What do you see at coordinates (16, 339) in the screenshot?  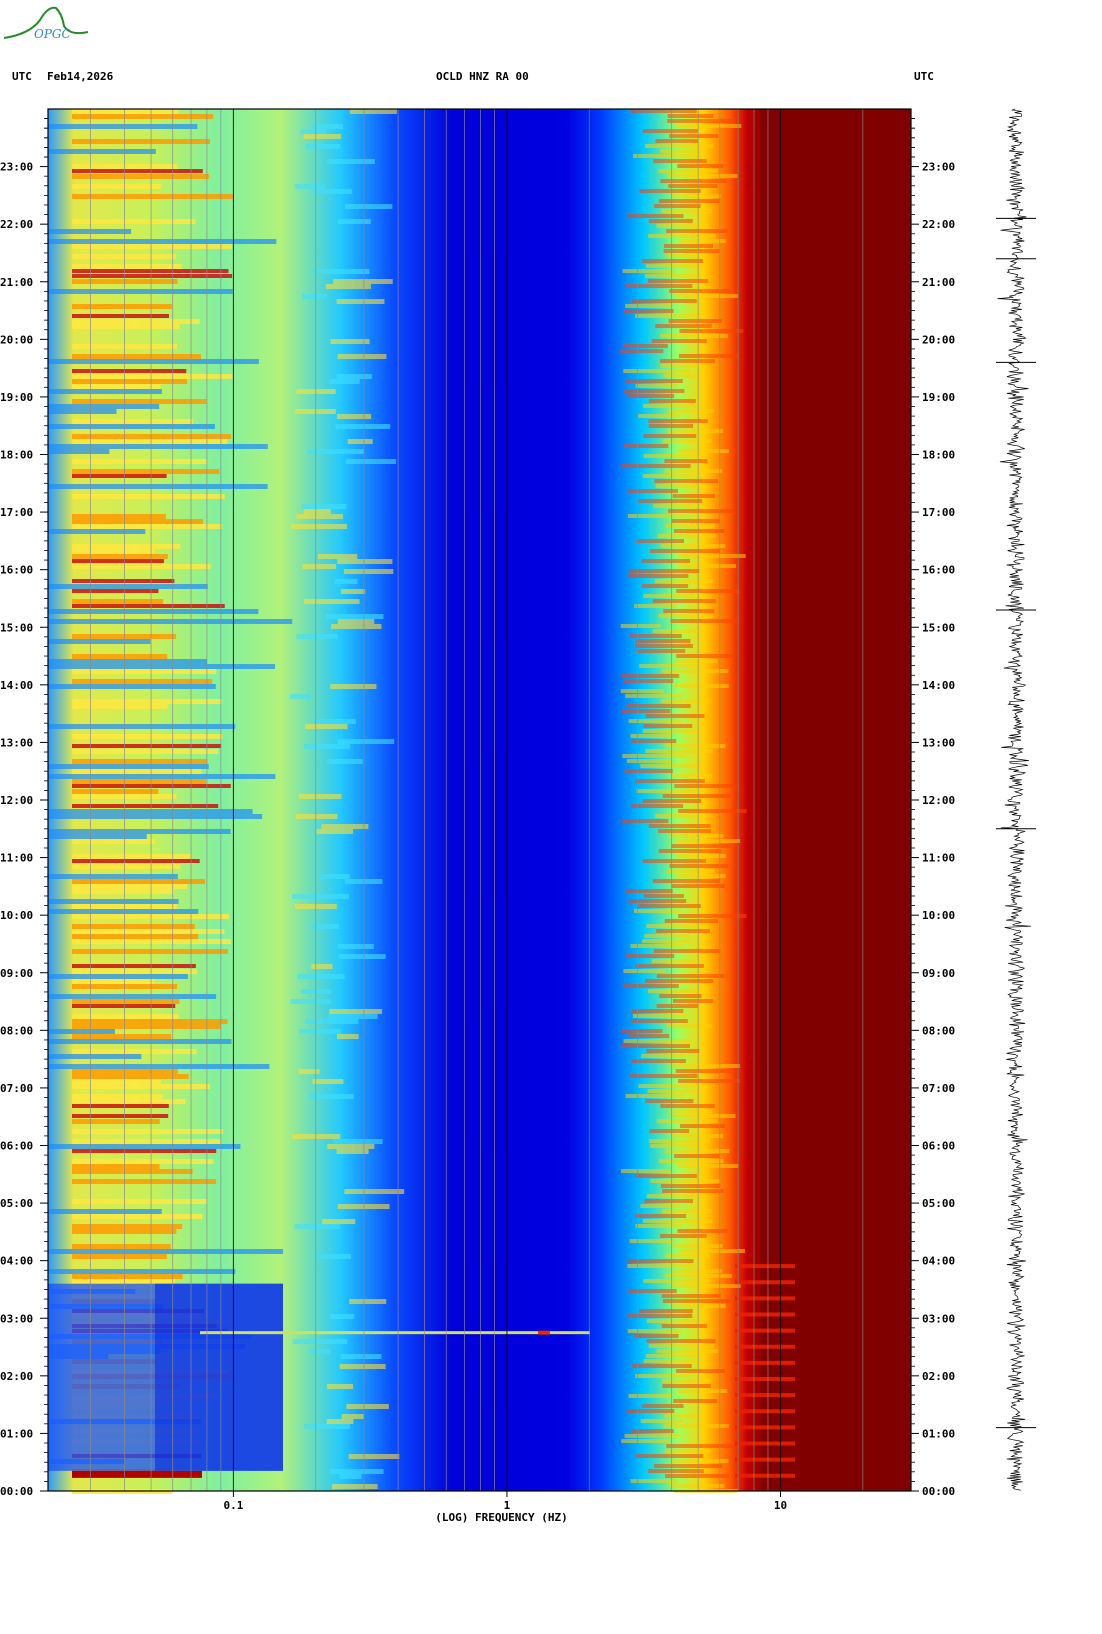 I see `y-tick-label-left: 20:00` at bounding box center [16, 339].